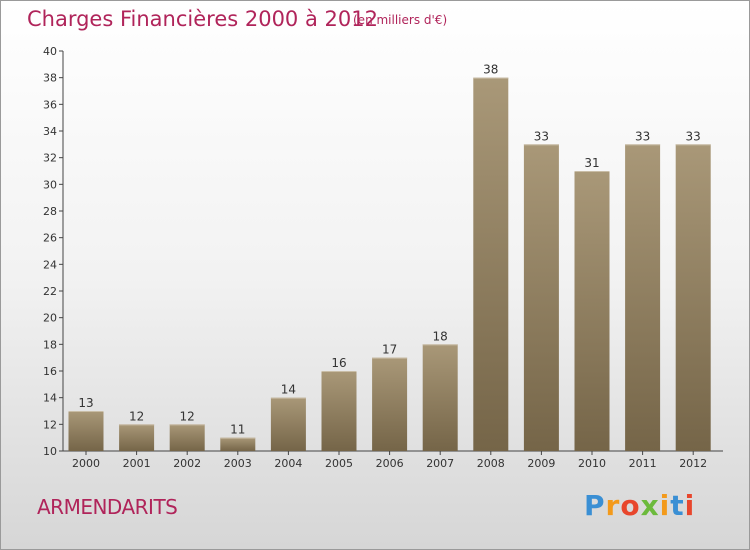 The image size is (750, 550). What do you see at coordinates (50, 184) in the screenshot?
I see `y-tick-label: 30` at bounding box center [50, 184].